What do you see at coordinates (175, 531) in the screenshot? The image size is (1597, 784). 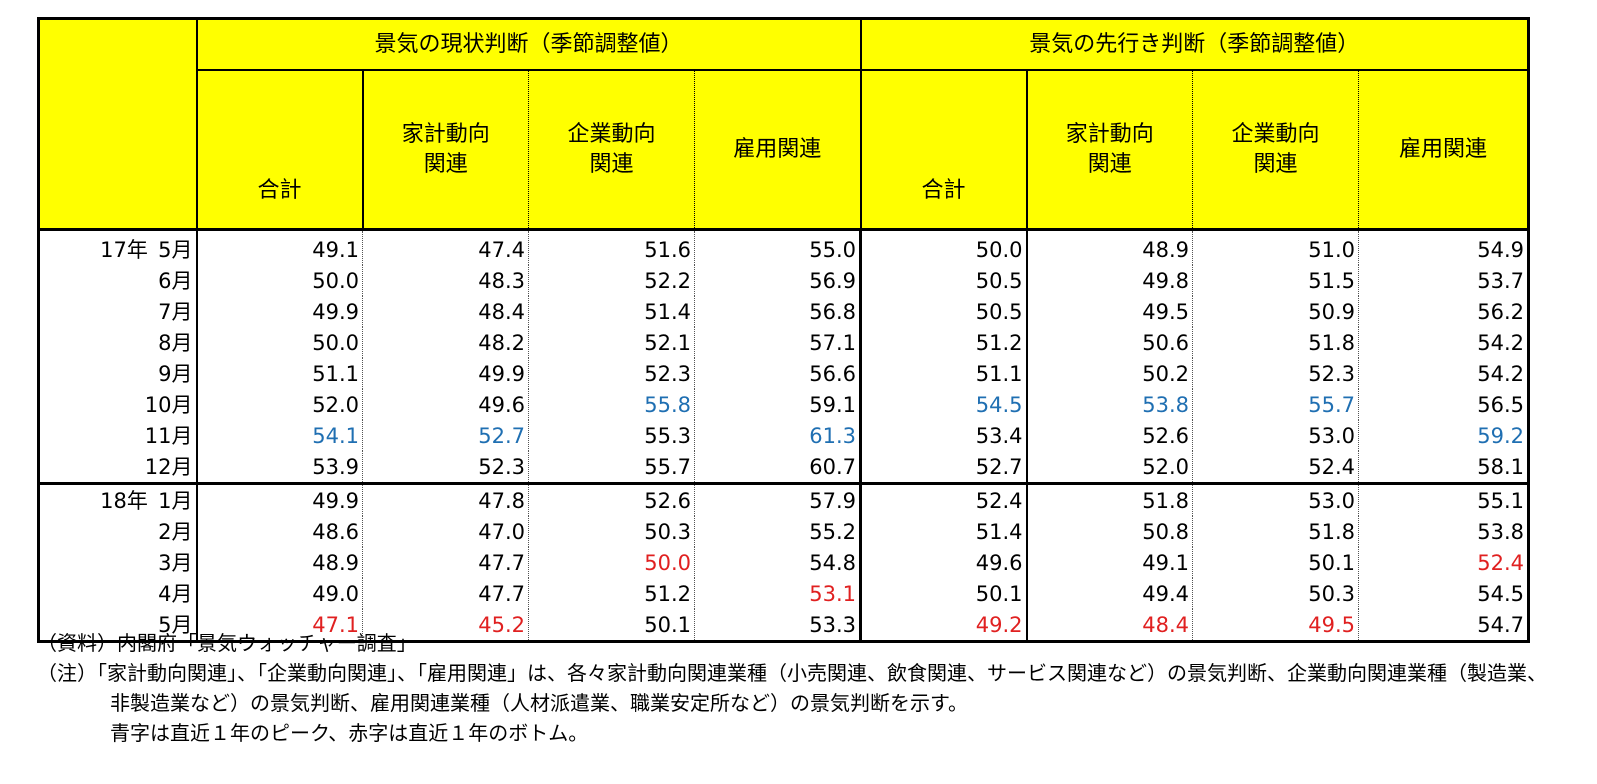 I see `row-month: 2月` at bounding box center [175, 531].